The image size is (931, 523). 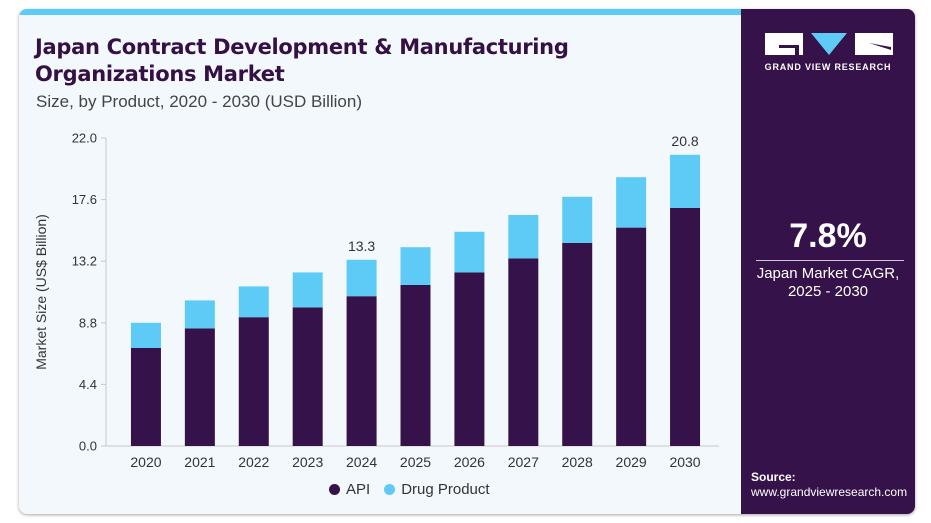 What do you see at coordinates (523, 352) in the screenshot?
I see `bar-api-2027` at bounding box center [523, 352].